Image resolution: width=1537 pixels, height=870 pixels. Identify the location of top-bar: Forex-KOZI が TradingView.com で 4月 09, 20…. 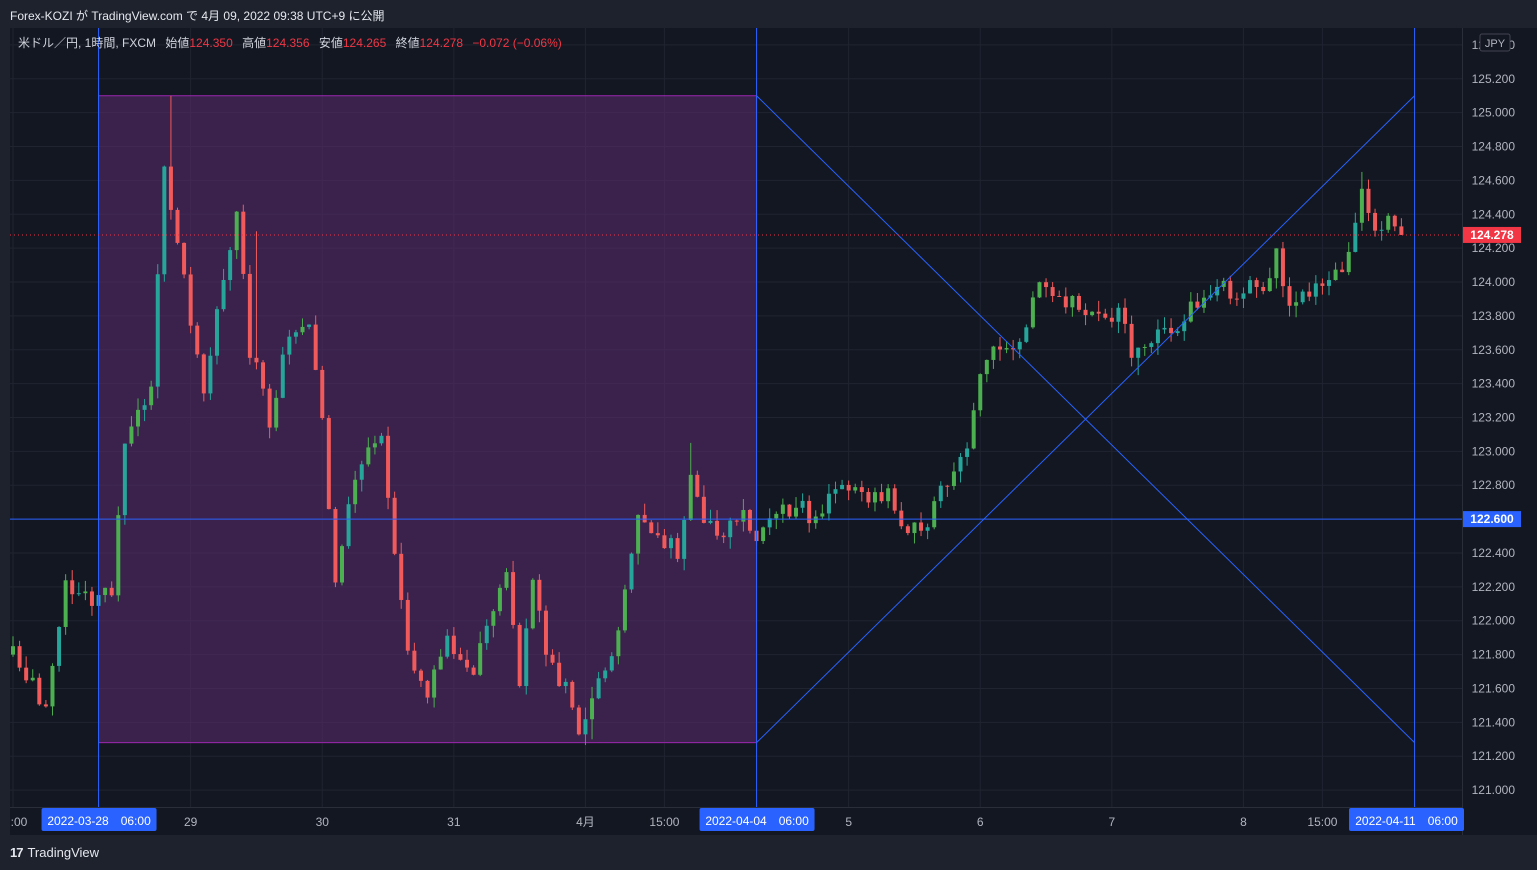
(768, 14).